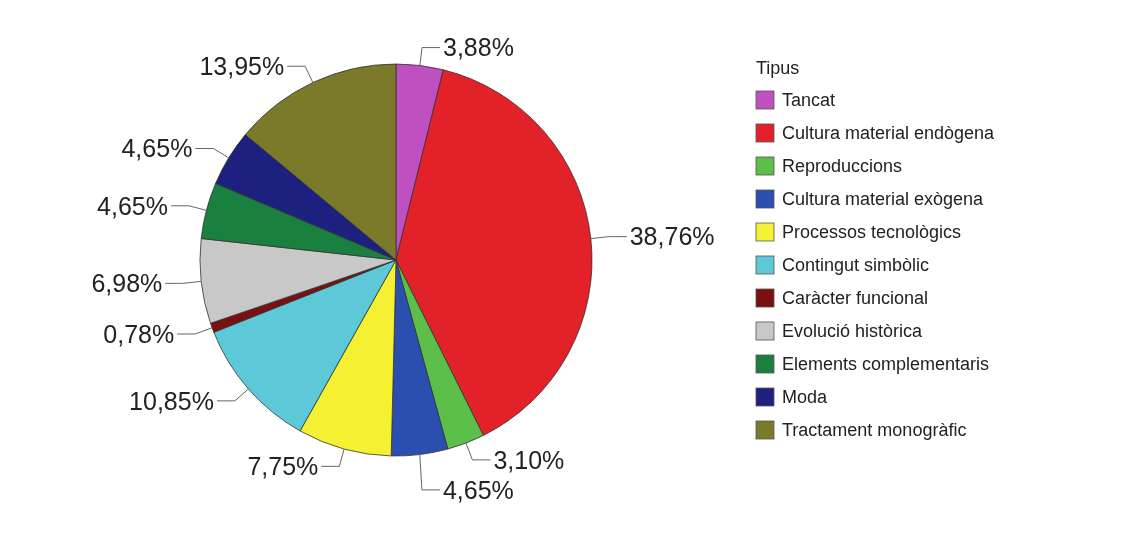 This screenshot has width=1140, height=546. Describe the element at coordinates (529, 459) in the screenshot. I see `data-label: 3,10%` at that location.